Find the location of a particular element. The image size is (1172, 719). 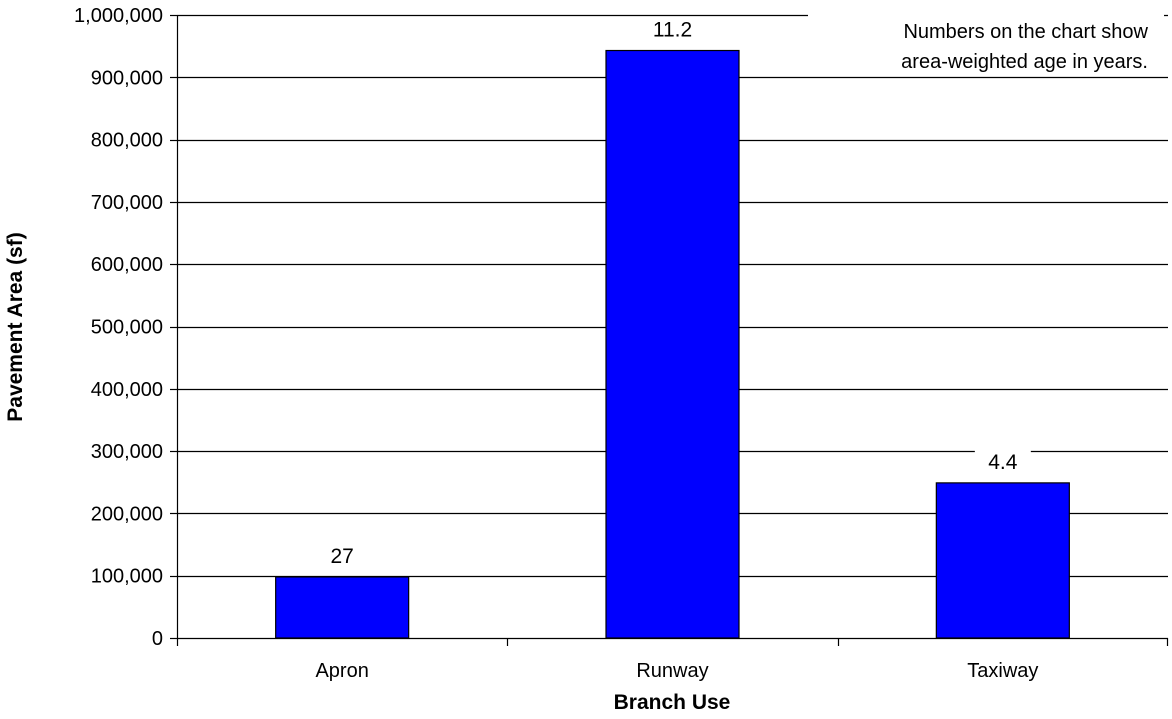

y-axis-title: Pavement Area (sf) is located at coordinates (15, 326).